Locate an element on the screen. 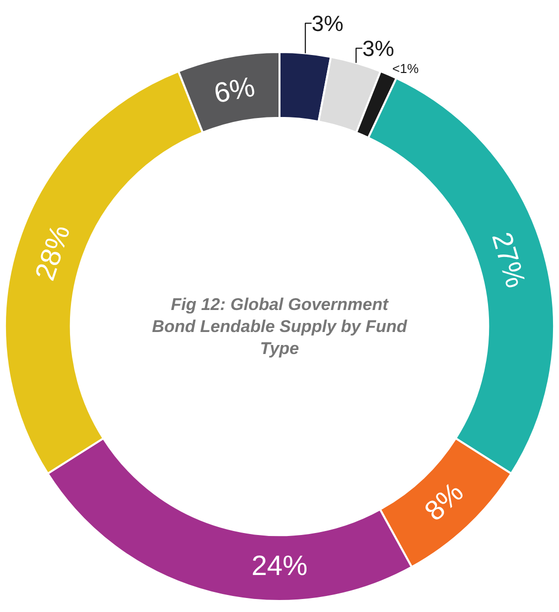  data-label: 28% is located at coordinates (52, 252).